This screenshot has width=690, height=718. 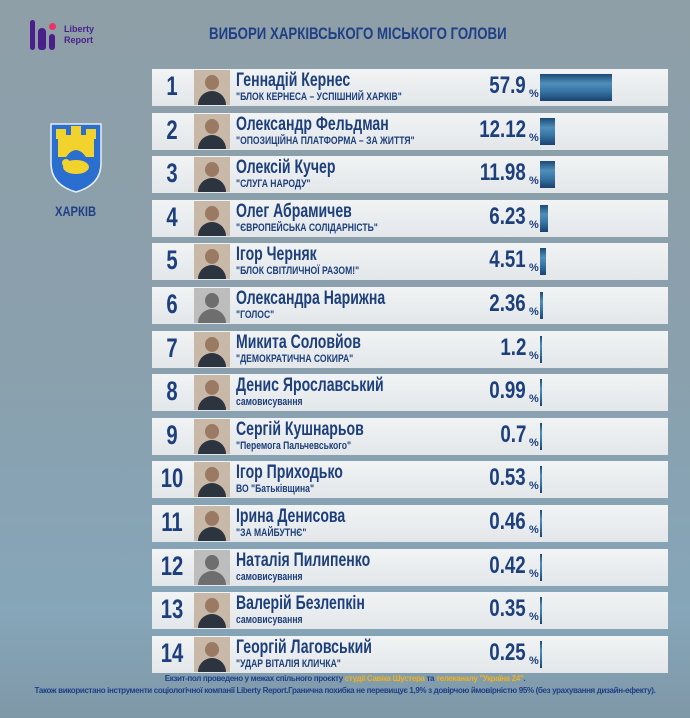 What do you see at coordinates (291, 516) in the screenshot?
I see `candidate-name: Ірина Денисова` at bounding box center [291, 516].